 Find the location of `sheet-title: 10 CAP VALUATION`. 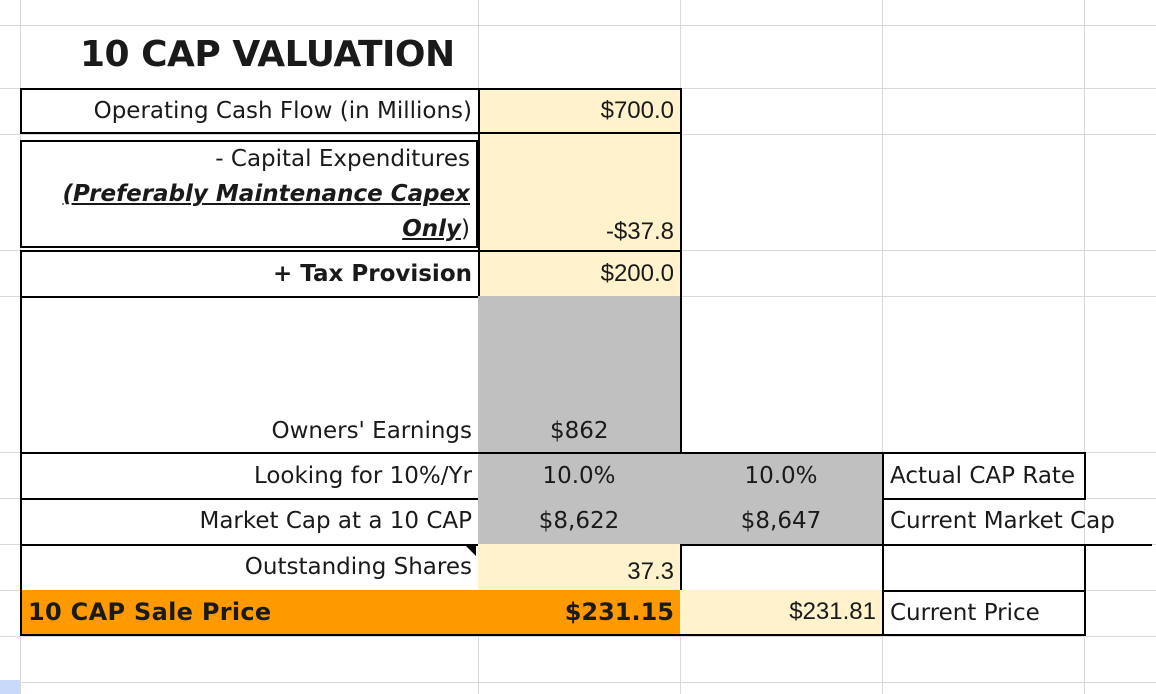

sheet-title: 10 CAP VALUATION is located at coordinates (267, 54).